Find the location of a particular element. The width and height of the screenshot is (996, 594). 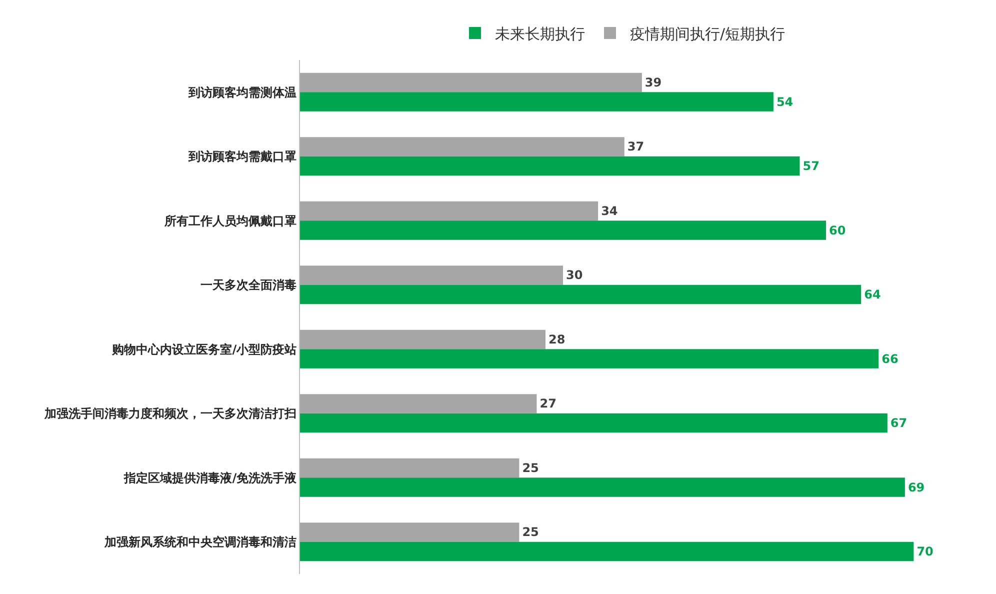

data-label: 37 is located at coordinates (635, 147).